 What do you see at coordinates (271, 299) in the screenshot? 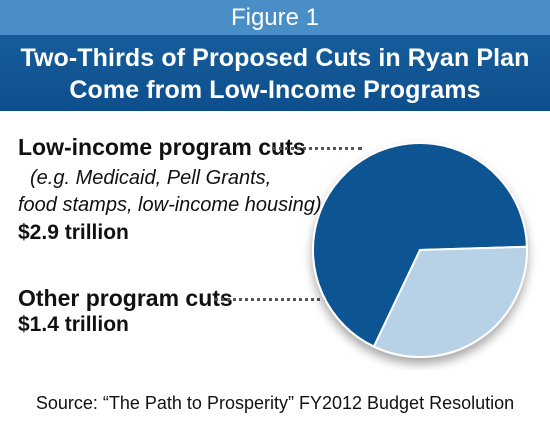
I see `leader-line-other` at bounding box center [271, 299].